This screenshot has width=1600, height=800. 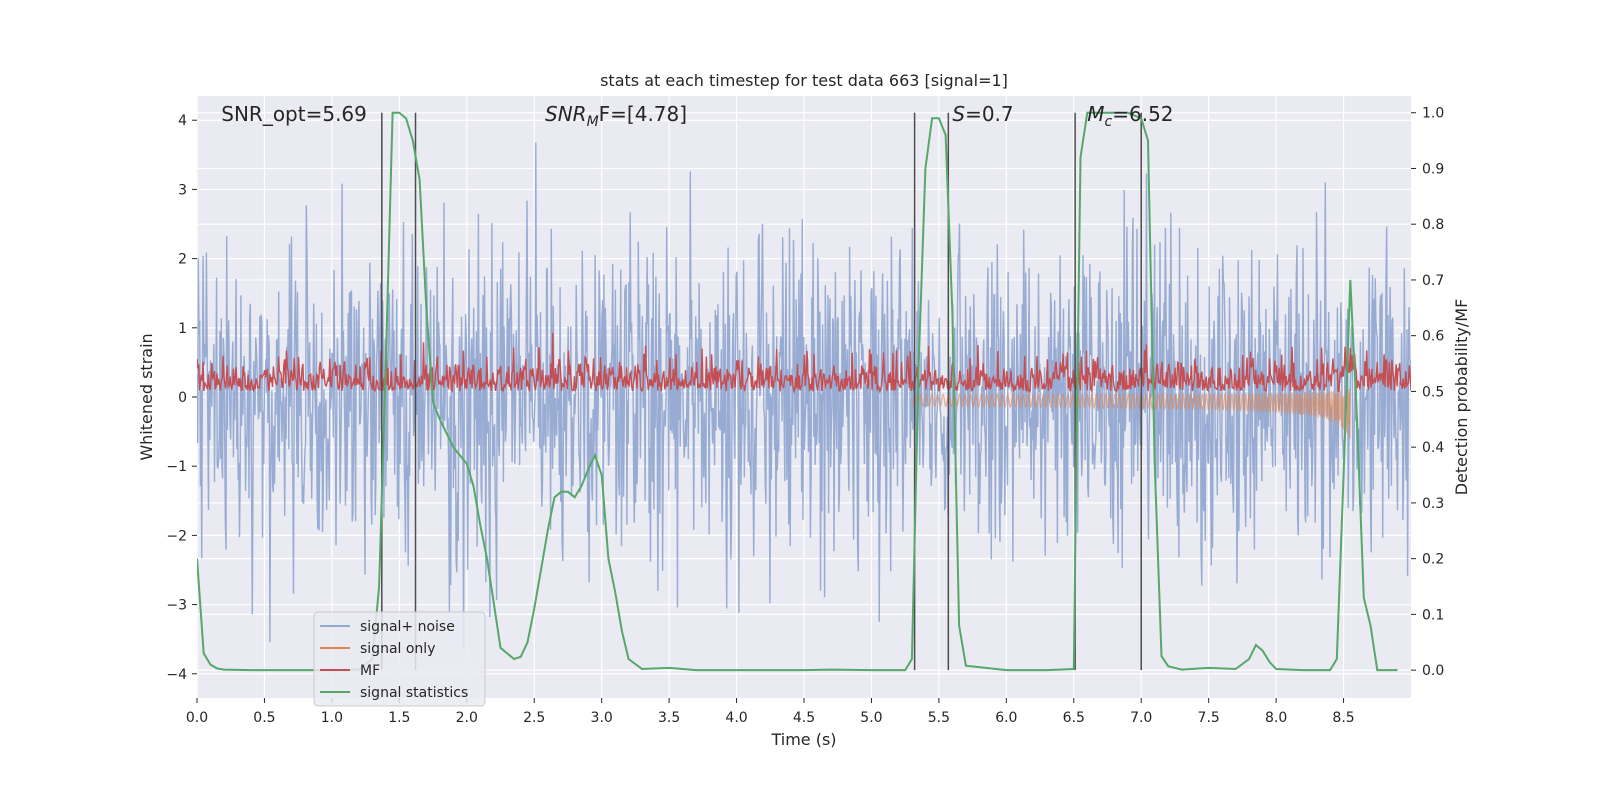 I want to click on annotation-2: SNRMF=[4.78], so click(x=616, y=116).